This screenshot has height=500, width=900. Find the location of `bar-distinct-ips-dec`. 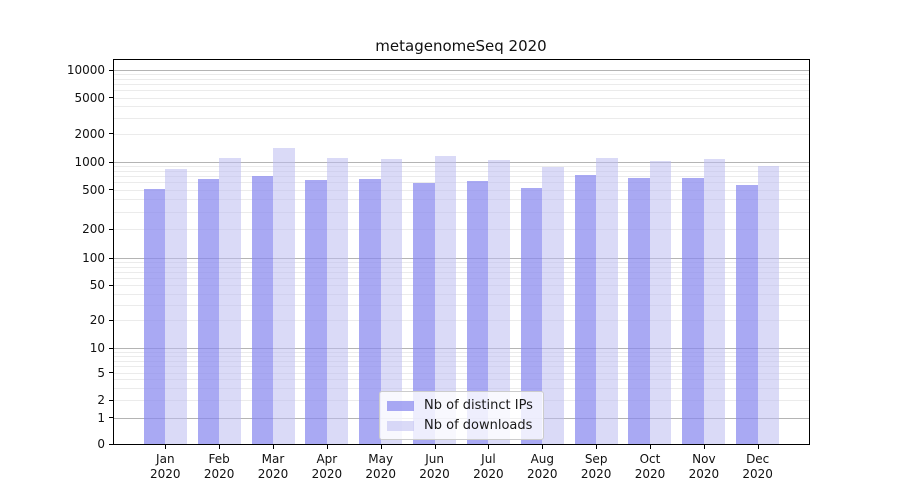

bar-distinct-ips-dec is located at coordinates (747, 314).